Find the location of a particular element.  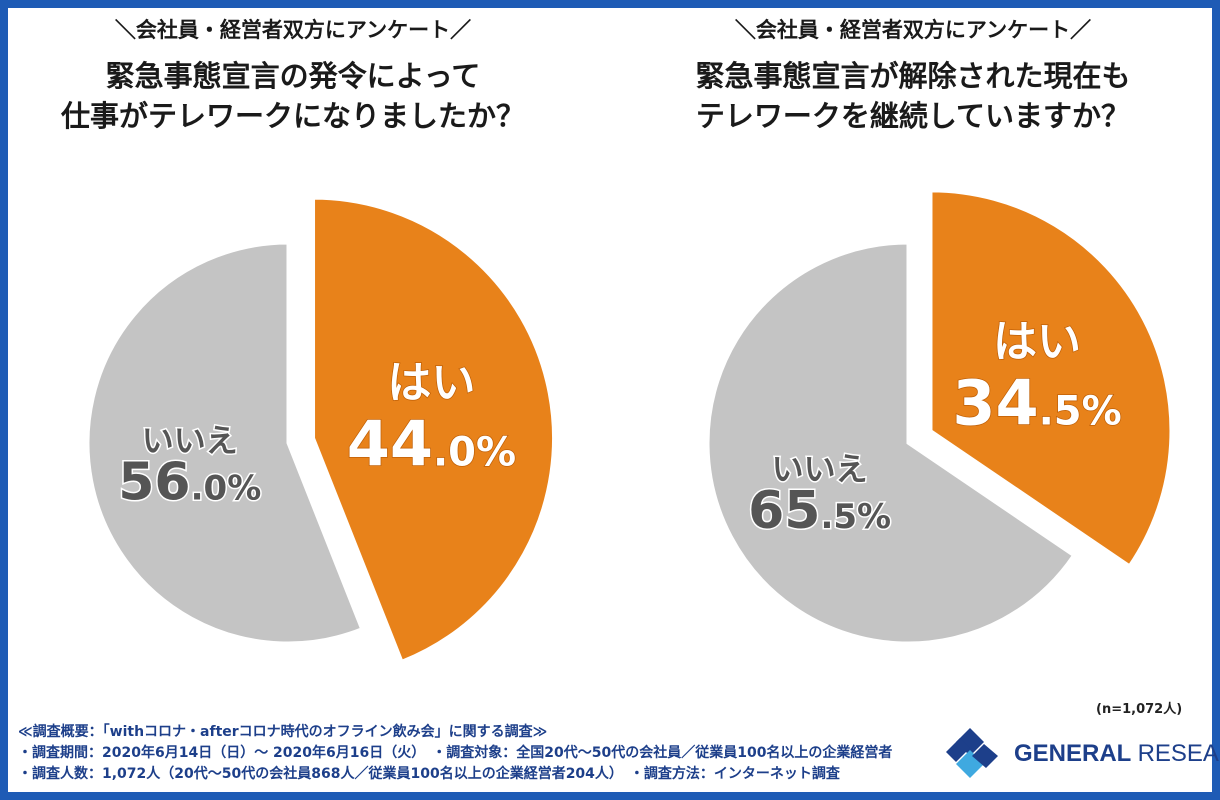

percent-integer: 56 is located at coordinates (154, 483).